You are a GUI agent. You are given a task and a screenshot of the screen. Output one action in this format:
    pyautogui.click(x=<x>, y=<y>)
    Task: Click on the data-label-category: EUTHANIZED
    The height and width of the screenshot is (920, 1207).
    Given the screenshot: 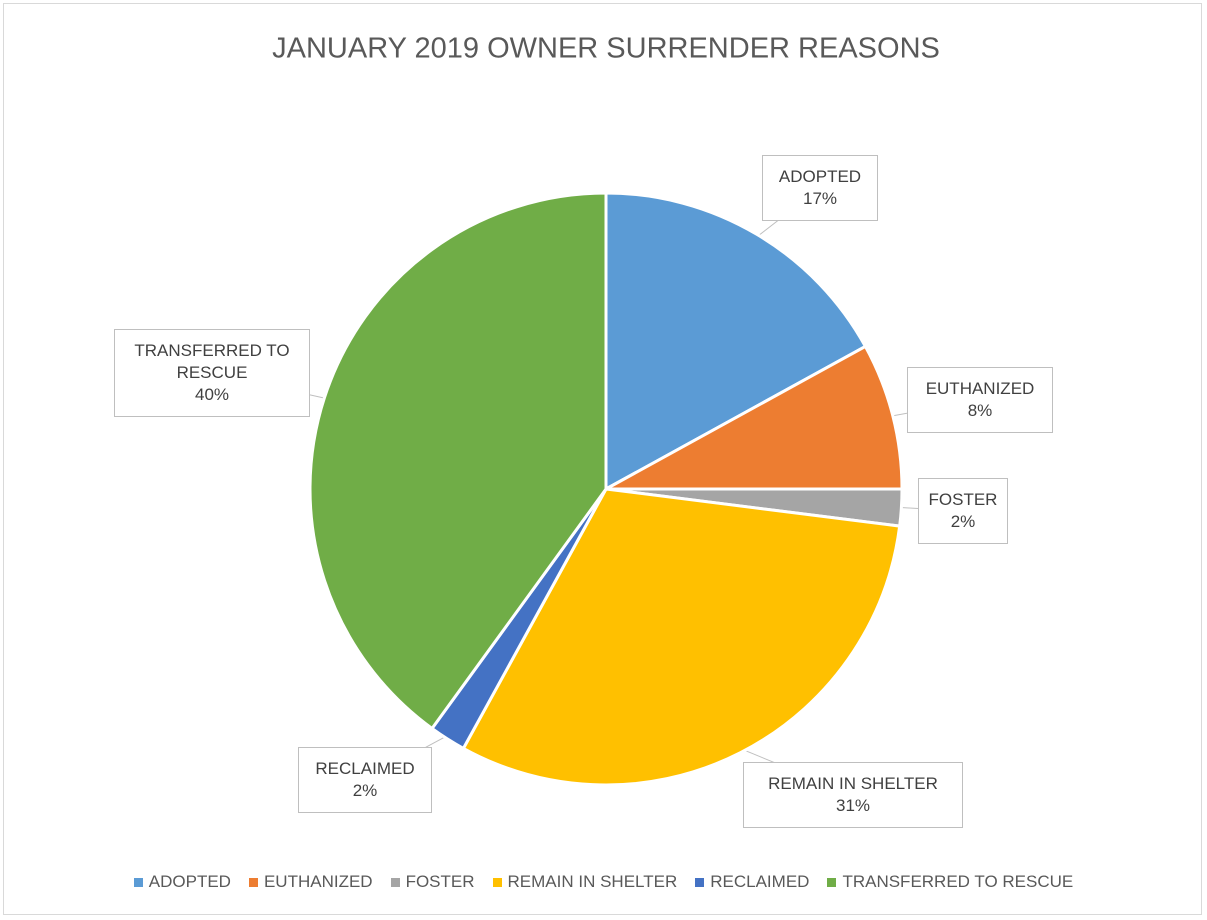 What is the action you would take?
    pyautogui.click(x=980, y=388)
    